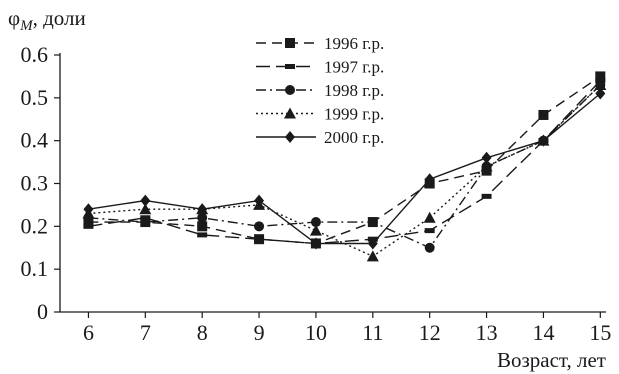 Image resolution: width=619 pixels, height=374 pixels. What do you see at coordinates (145, 332) in the screenshot?
I see `x-tick-label: 7` at bounding box center [145, 332].